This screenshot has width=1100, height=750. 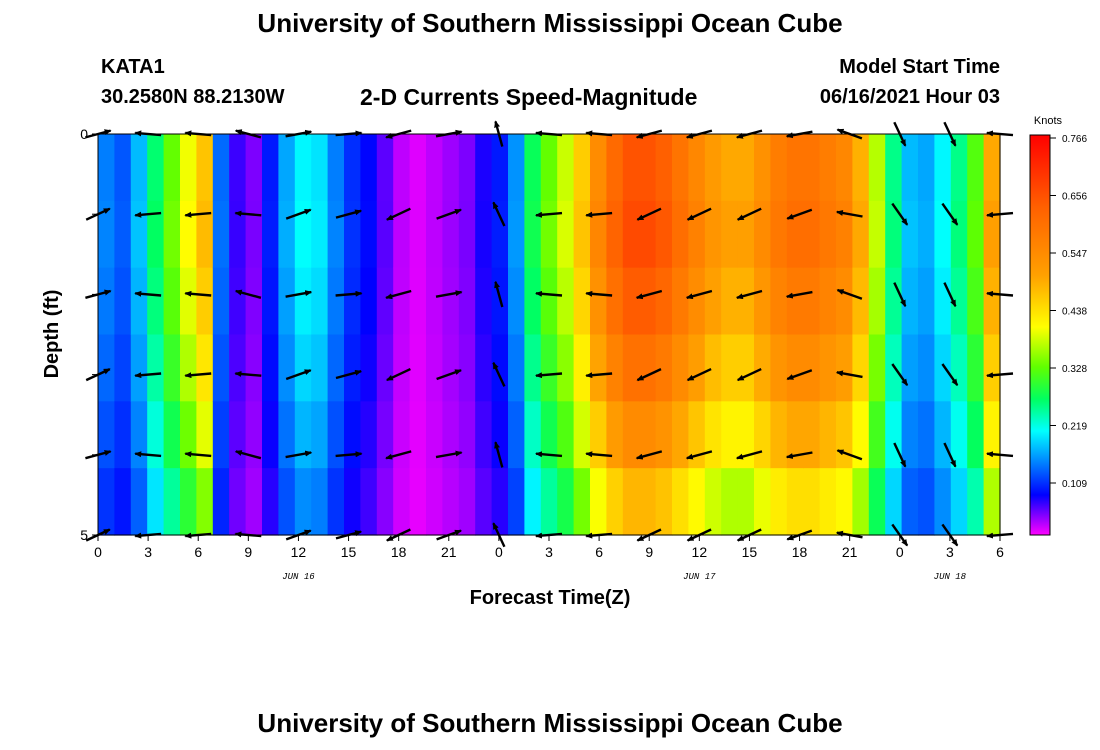 I want to click on model-start-value: 06/16/2021 Hour 03, so click(x=909, y=97).